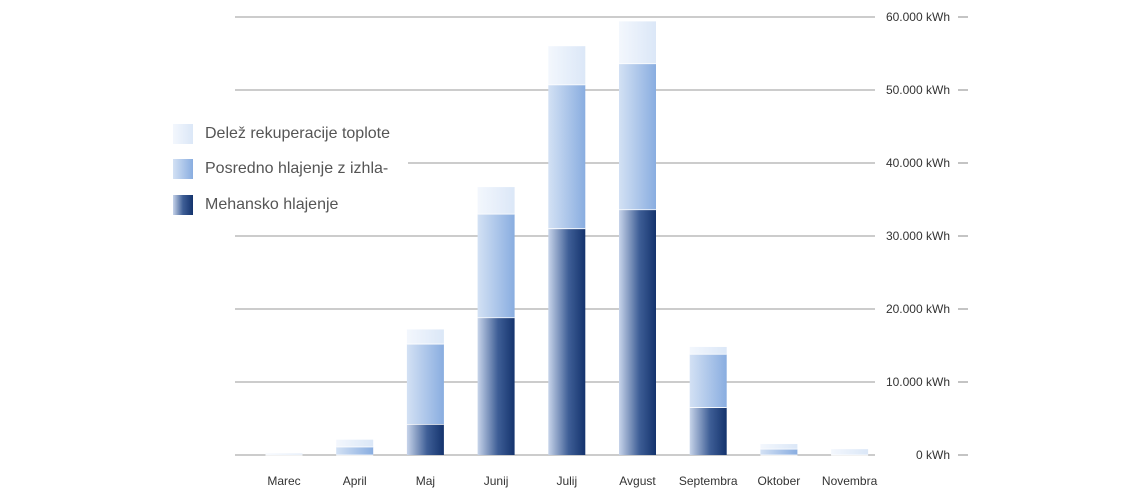  What do you see at coordinates (918, 309) in the screenshot?
I see `y-tick-label: 20.000 kWh` at bounding box center [918, 309].